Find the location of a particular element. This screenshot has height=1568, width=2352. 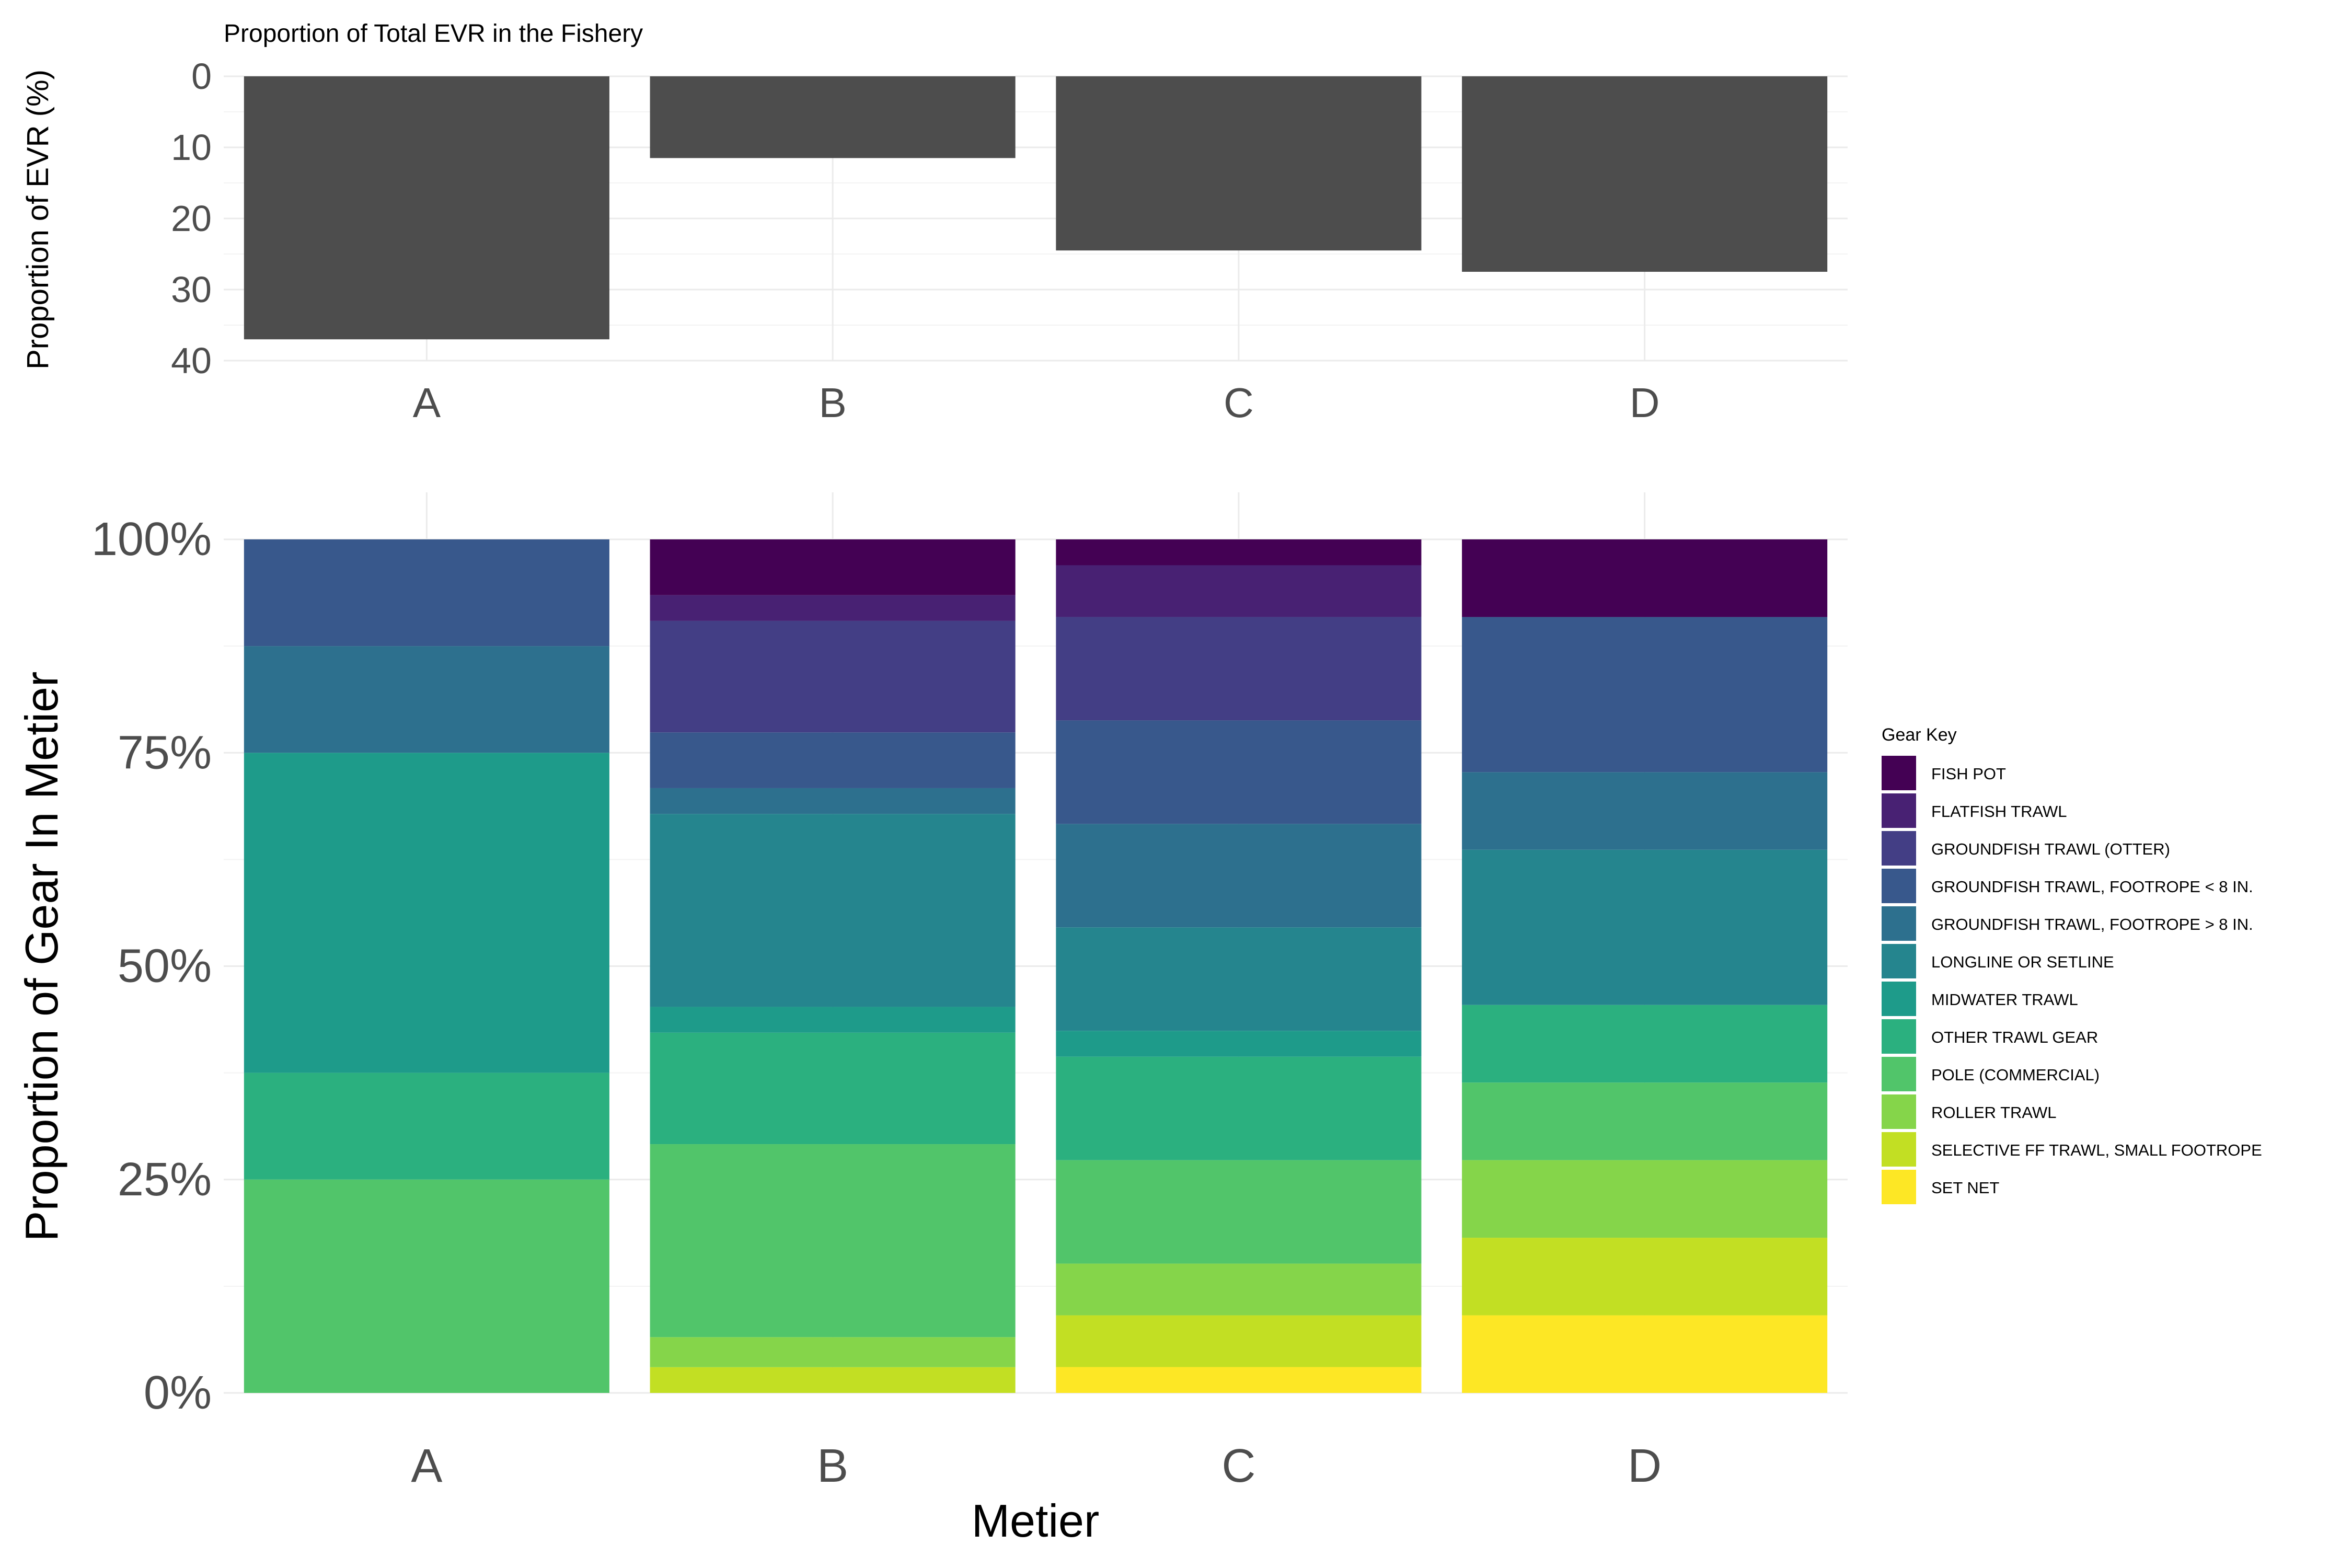

bottom-x-tick-label: D is located at coordinates (1645, 1466).